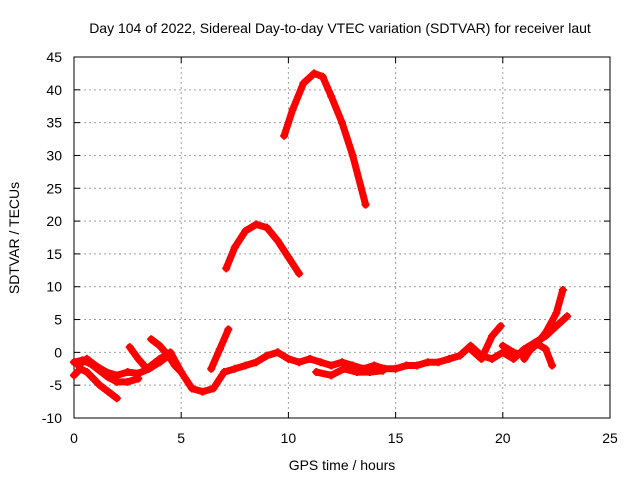 Image resolution: width=640 pixels, height=480 pixels. What do you see at coordinates (14, 238) in the screenshot?
I see `y-axis-label: SDTVAR / TECUs` at bounding box center [14, 238].